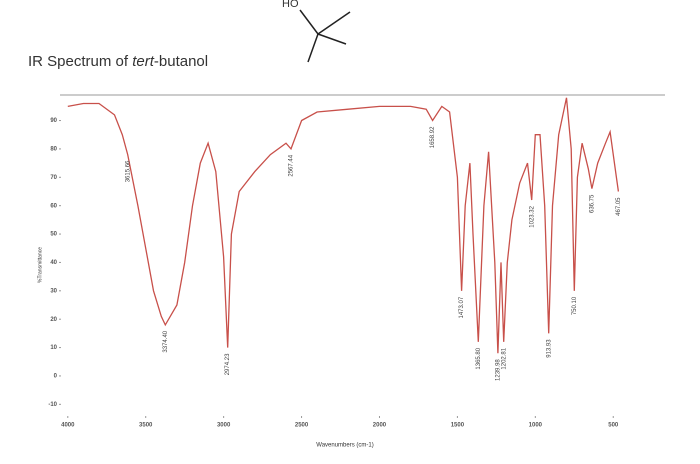 This screenshot has width=700, height=464. What do you see at coordinates (143, 61) in the screenshot?
I see `title-part: tert` at bounding box center [143, 61].